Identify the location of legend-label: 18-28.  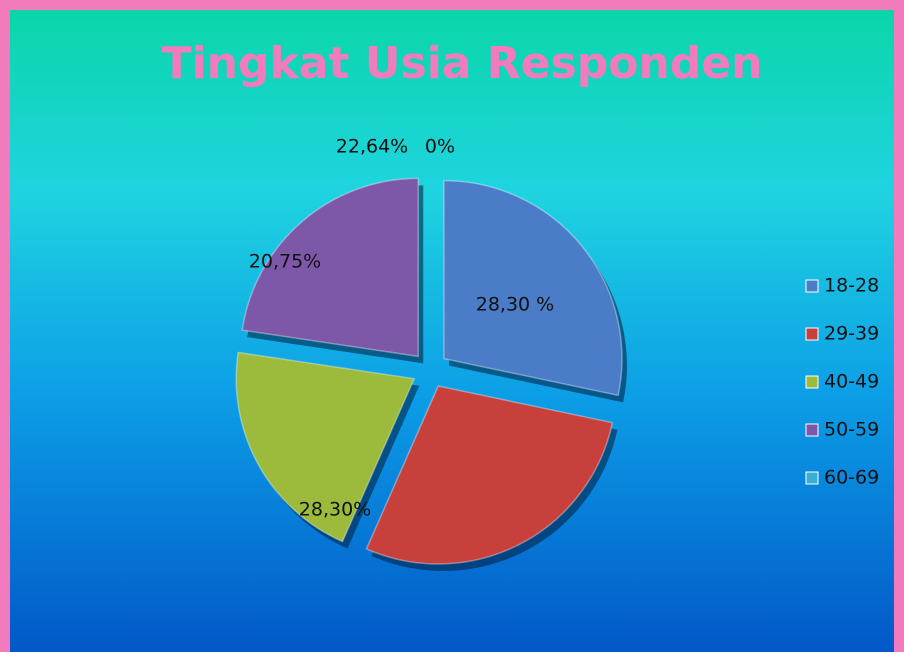
(851, 286).